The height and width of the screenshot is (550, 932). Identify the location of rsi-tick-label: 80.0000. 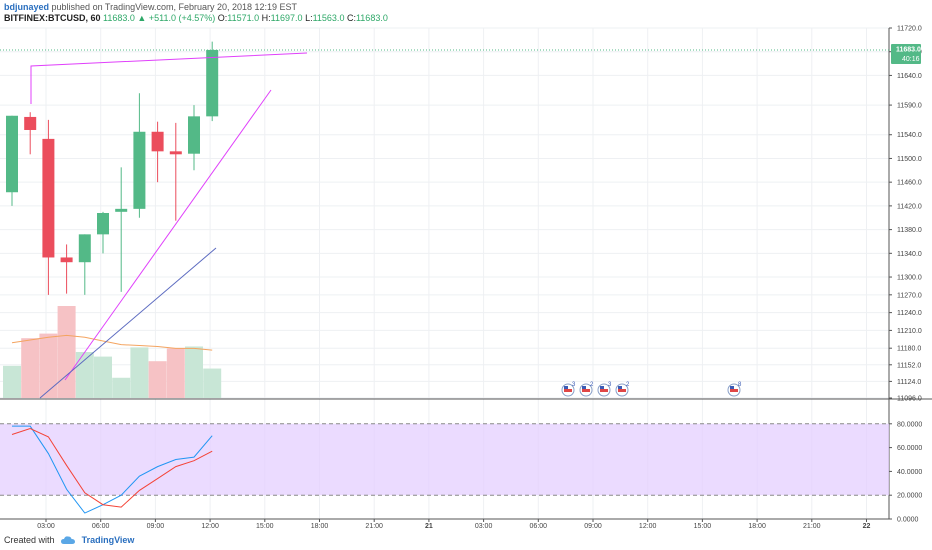
(909, 424).